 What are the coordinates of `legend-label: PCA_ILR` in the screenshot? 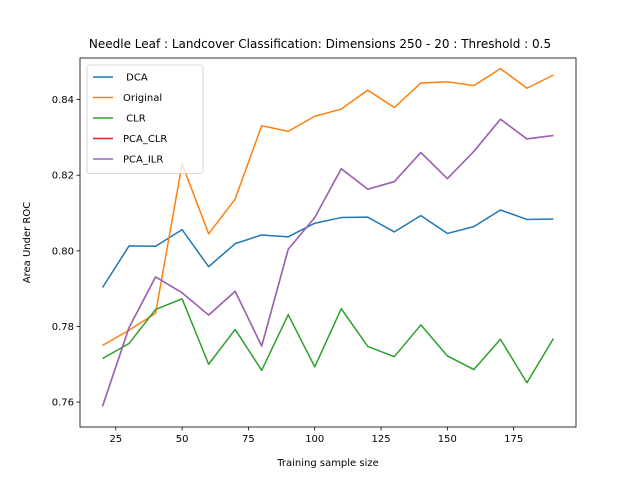 It's located at (143, 160).